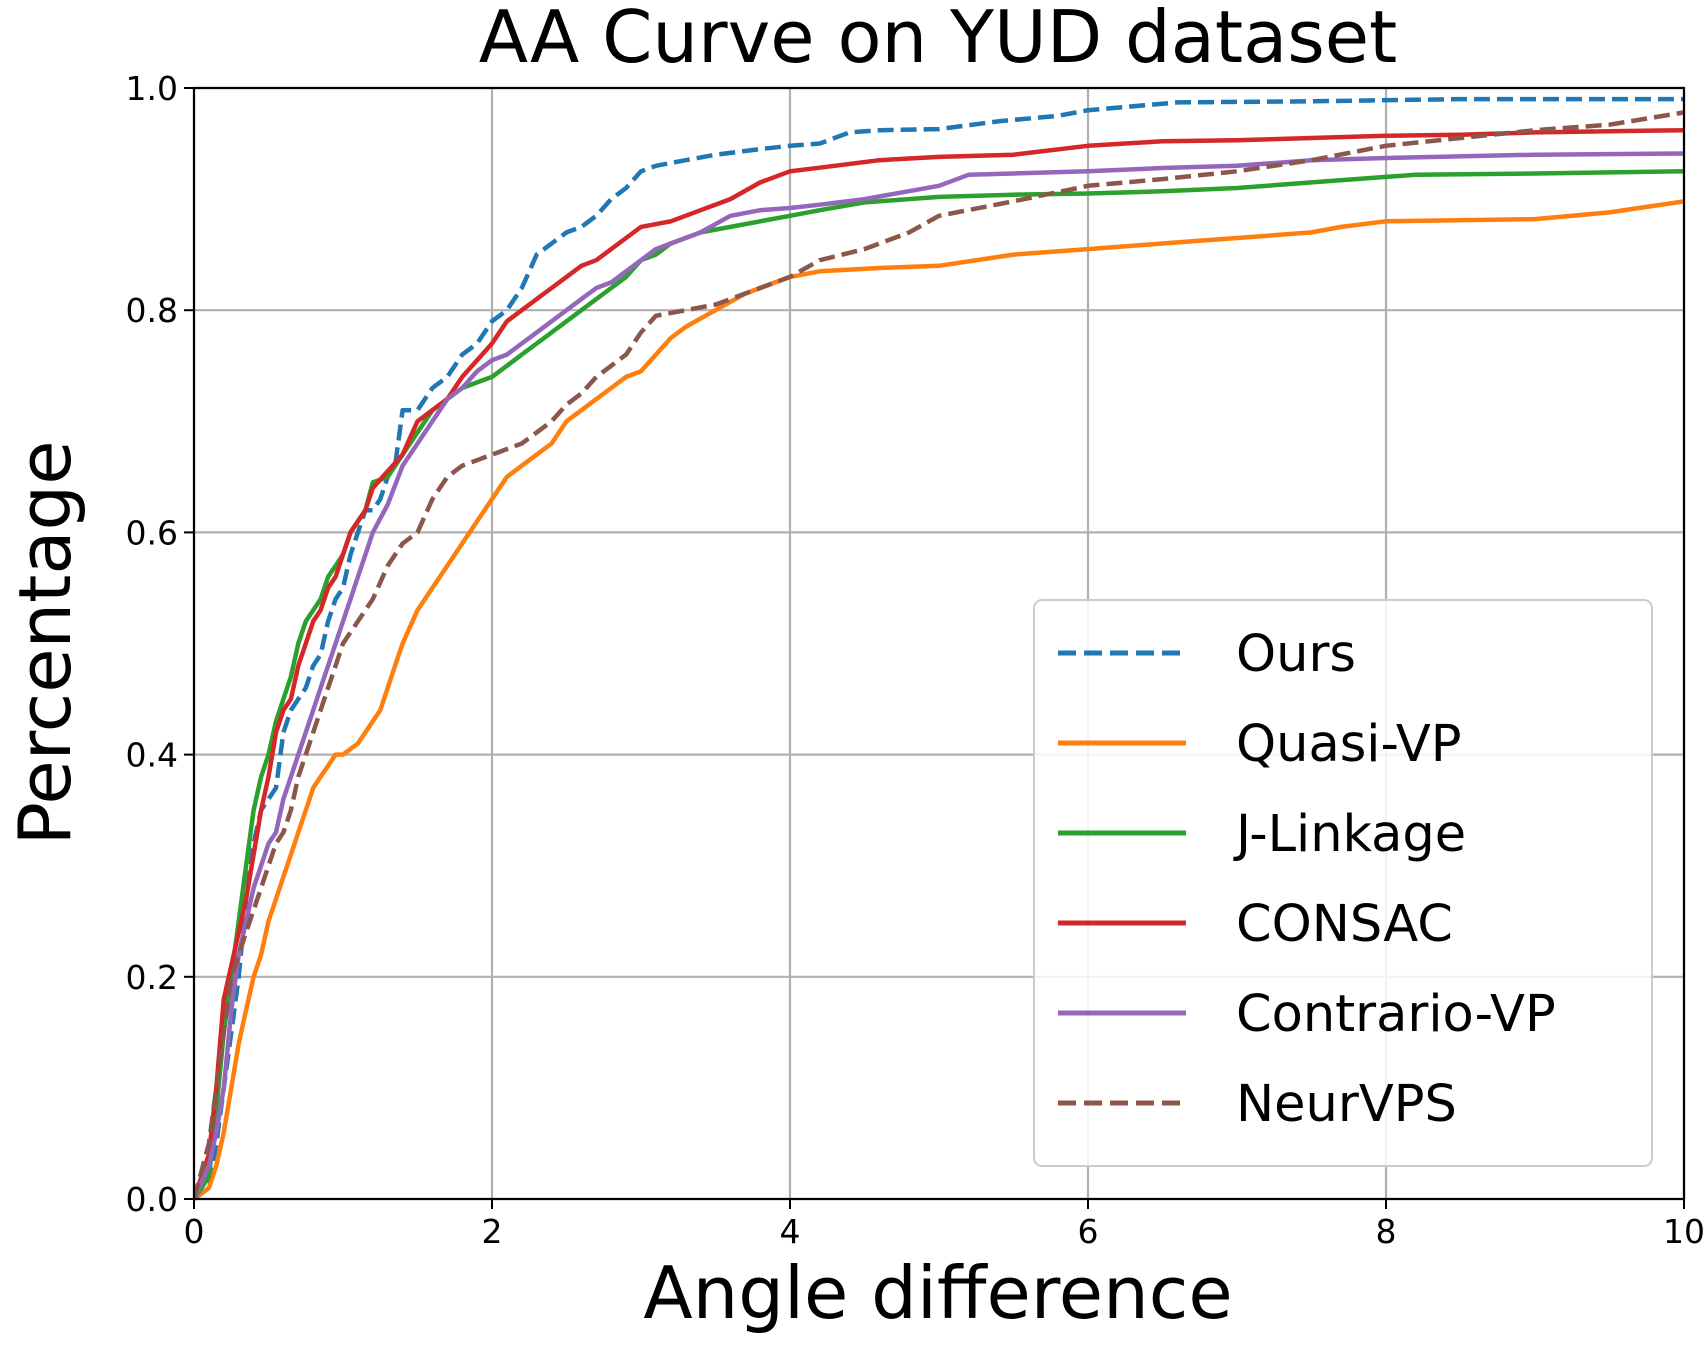 Image resolution: width=1707 pixels, height=1364 pixels. Describe the element at coordinates (1296, 654) in the screenshot. I see `legend-label: Ours` at that location.